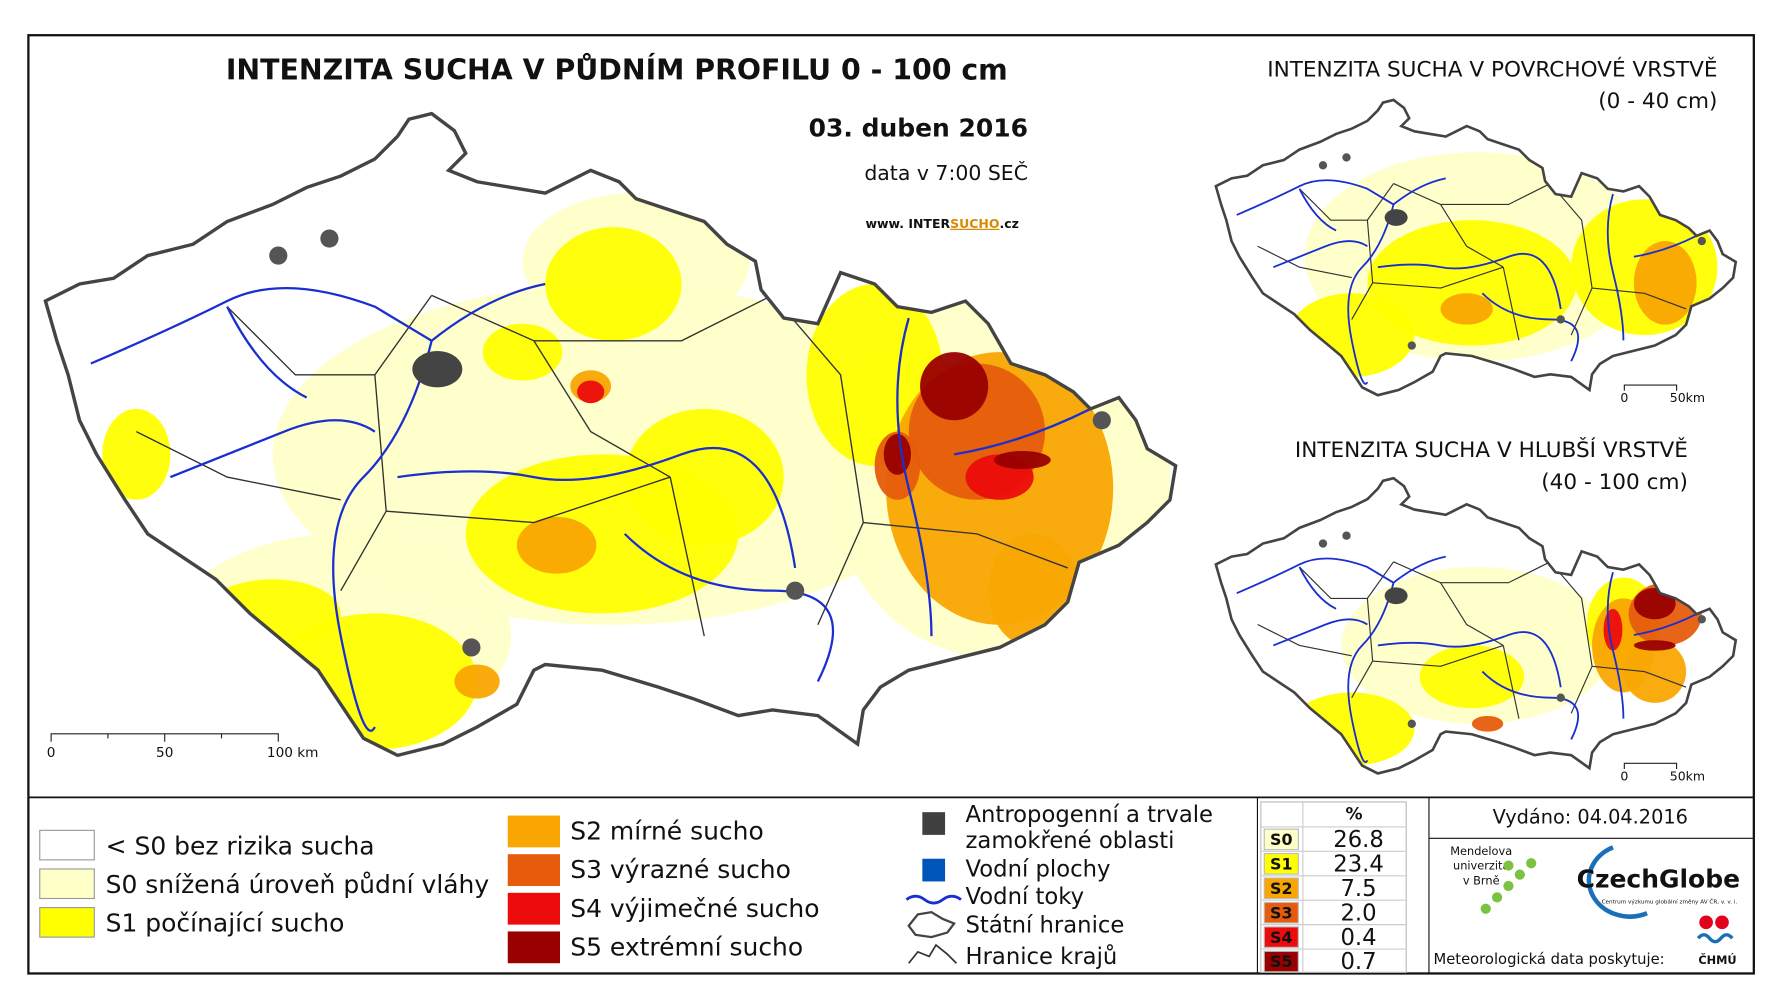  I want to click on map-date: 03. duben 2016, so click(918, 127).